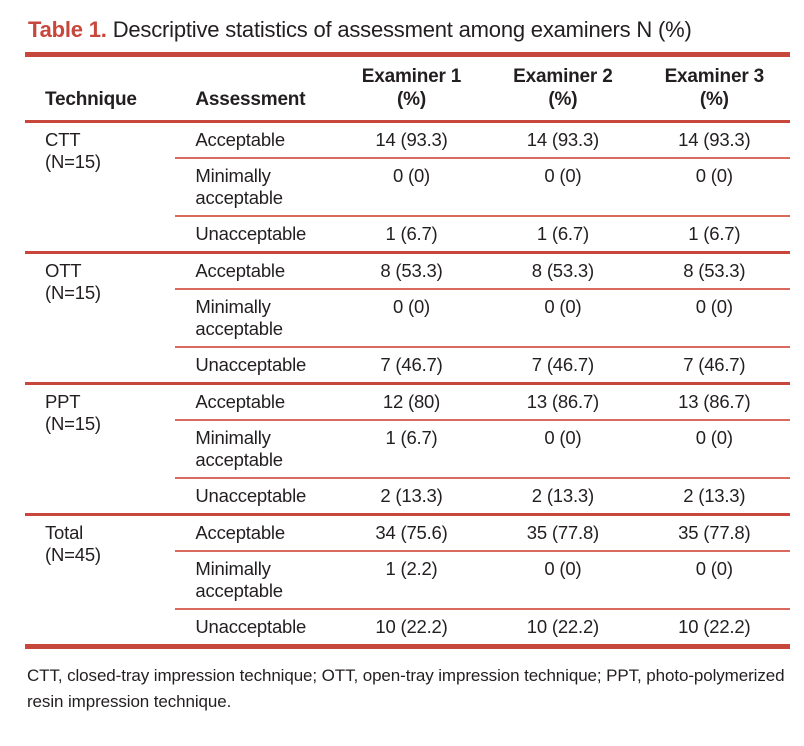  What do you see at coordinates (67, 29) in the screenshot?
I see `table-number: Table 1.` at bounding box center [67, 29].